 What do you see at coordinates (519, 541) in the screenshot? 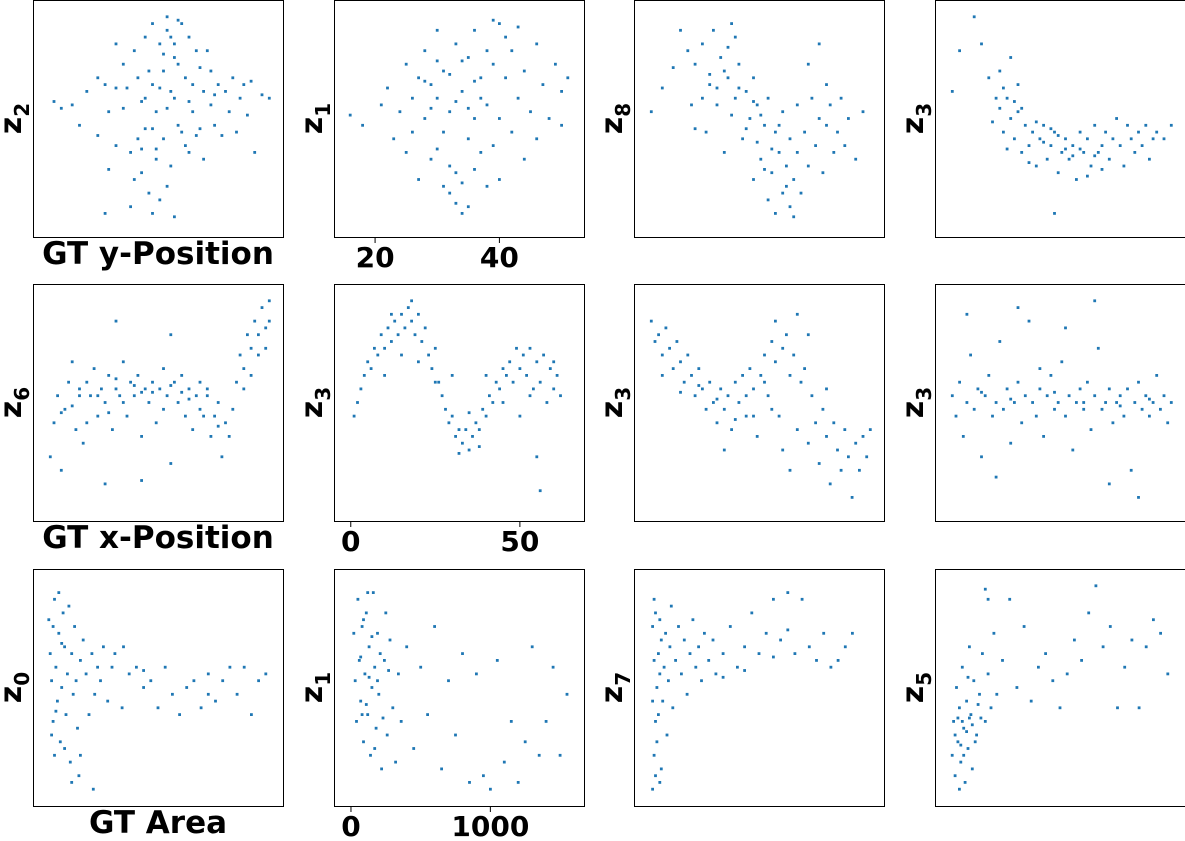
I see `x-tick-label: 50` at bounding box center [519, 541].